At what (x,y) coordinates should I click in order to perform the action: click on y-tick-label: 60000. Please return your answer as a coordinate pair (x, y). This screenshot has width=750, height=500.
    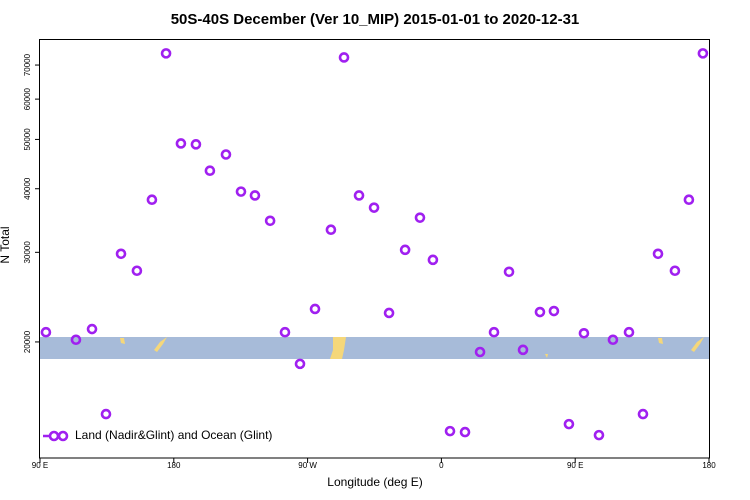
    Looking at the image, I should click on (27, 98).